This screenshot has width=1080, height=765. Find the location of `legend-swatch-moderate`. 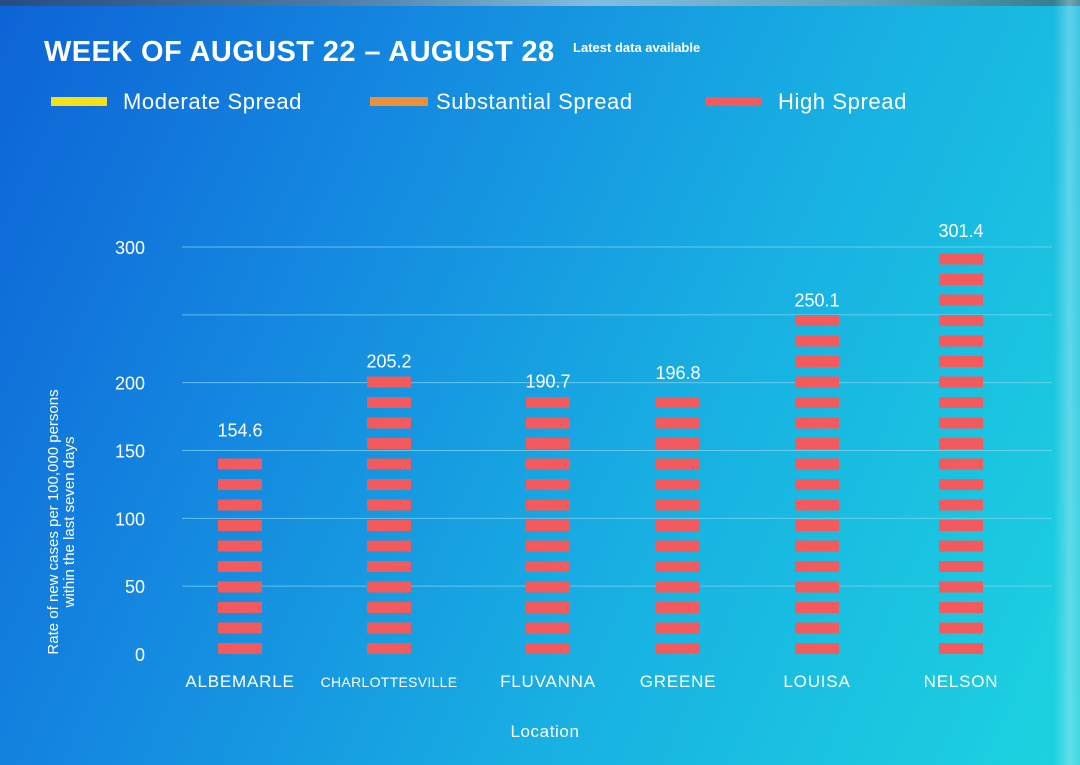

legend-swatch-moderate is located at coordinates (79, 101).